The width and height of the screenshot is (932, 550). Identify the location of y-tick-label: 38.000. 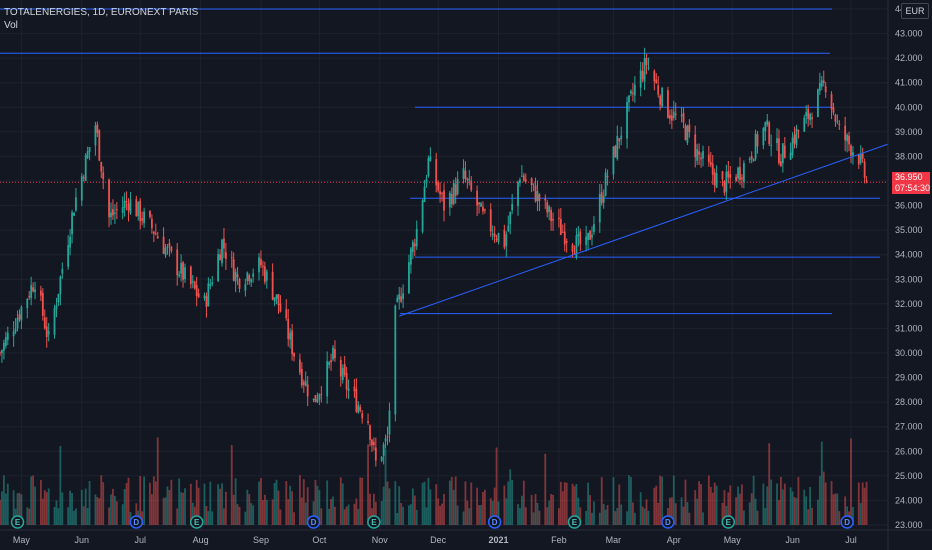
(909, 156).